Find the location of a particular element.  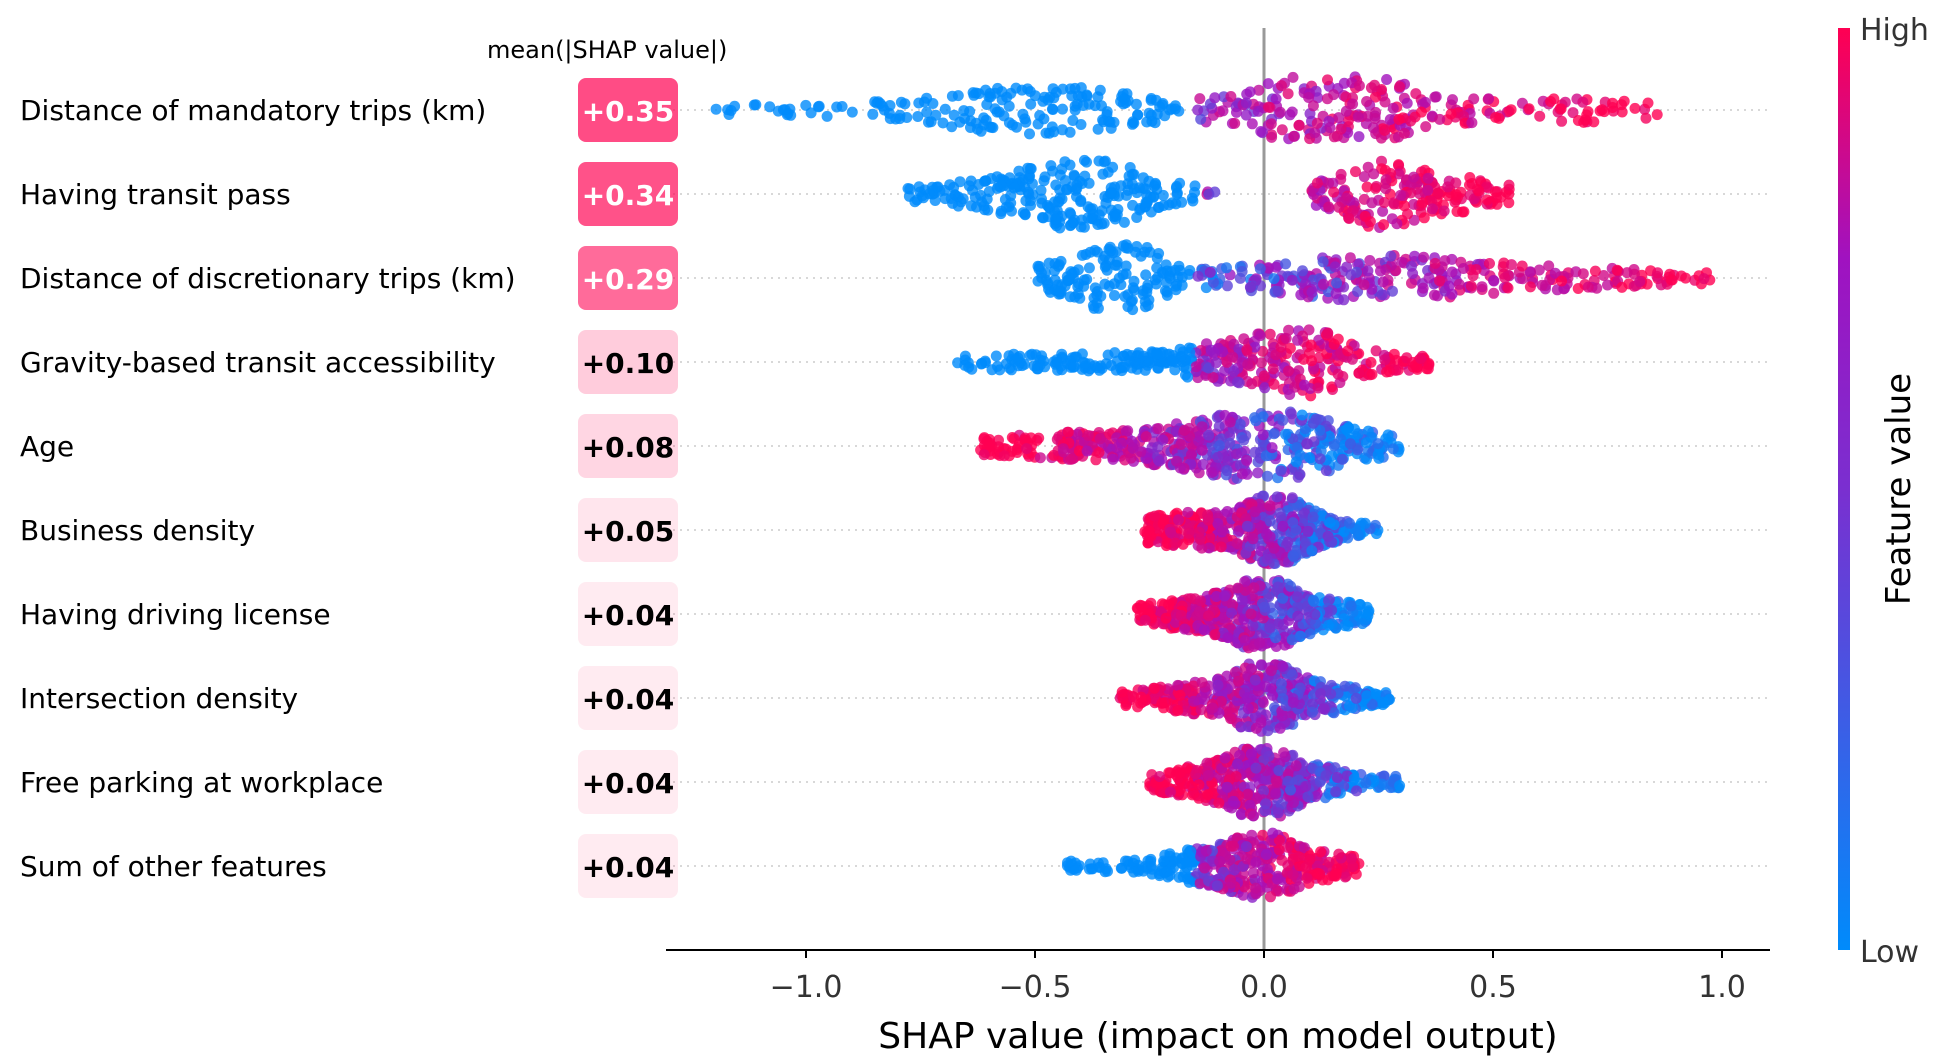

feature-label: Age is located at coordinates (47, 446).